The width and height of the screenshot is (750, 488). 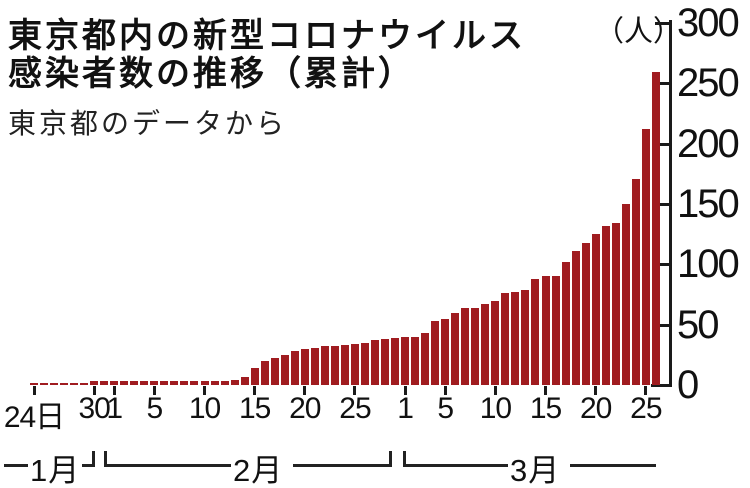 What do you see at coordinates (134, 383) in the screenshot?
I see `bar-2/3` at bounding box center [134, 383].